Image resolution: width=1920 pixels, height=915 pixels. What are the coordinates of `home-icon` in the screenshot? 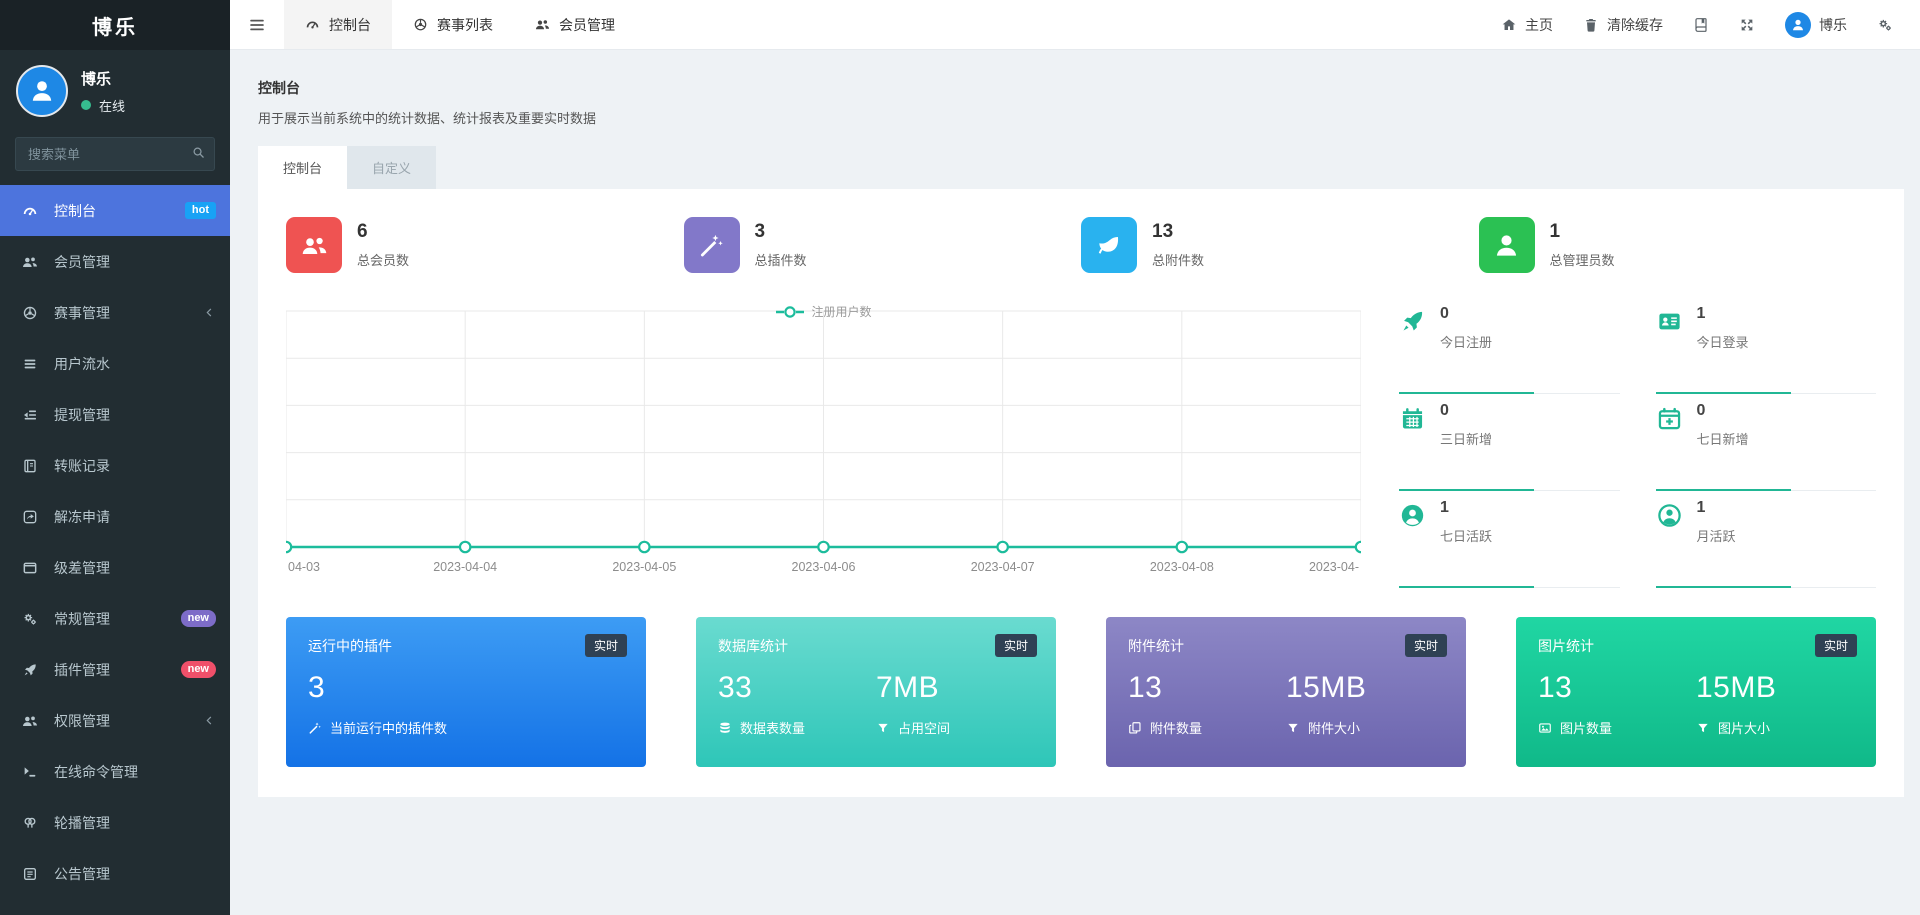 It's located at (1509, 25).